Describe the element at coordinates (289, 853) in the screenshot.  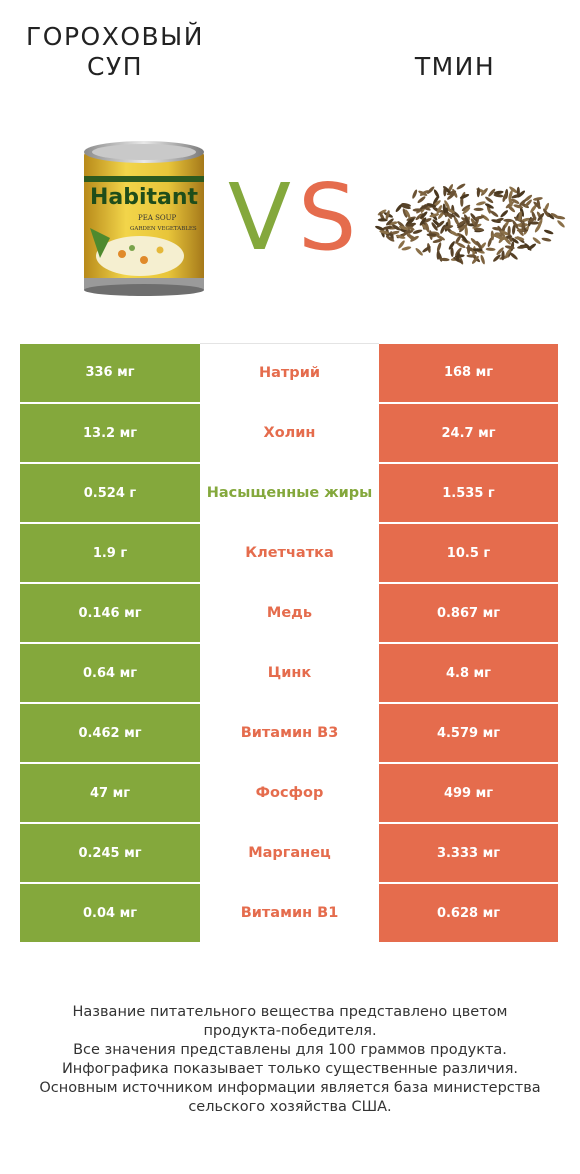
I see `nutrient-name: Марганец` at that location.